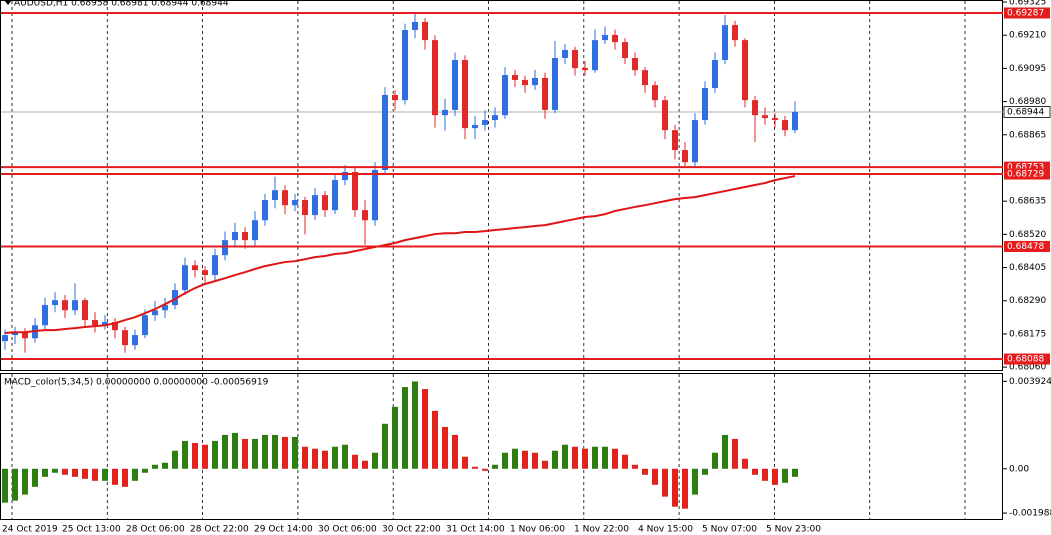 This screenshot has height=535, width=1051. What do you see at coordinates (283, 530) in the screenshot?
I see `x-tick-label: 29 Oct 14:00` at bounding box center [283, 530].